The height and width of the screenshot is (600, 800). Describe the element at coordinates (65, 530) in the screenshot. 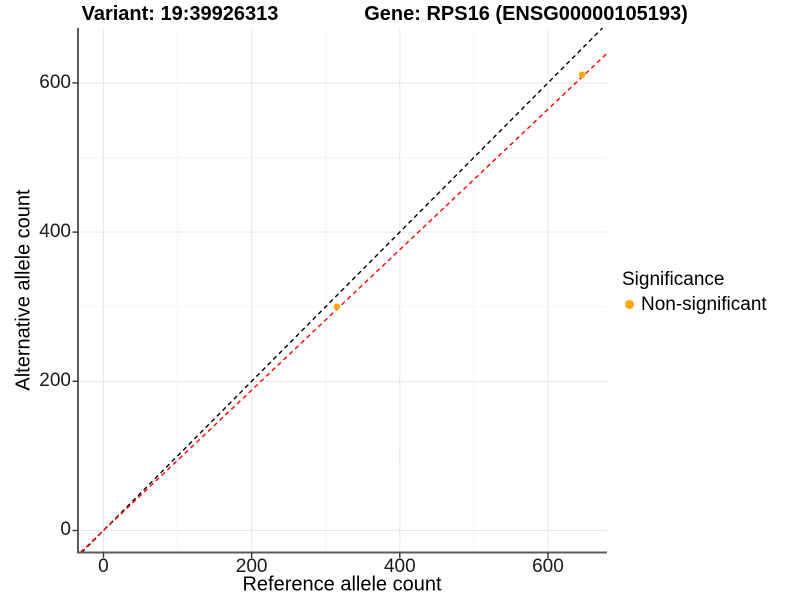

I see `y-tick-label: 0` at that location.